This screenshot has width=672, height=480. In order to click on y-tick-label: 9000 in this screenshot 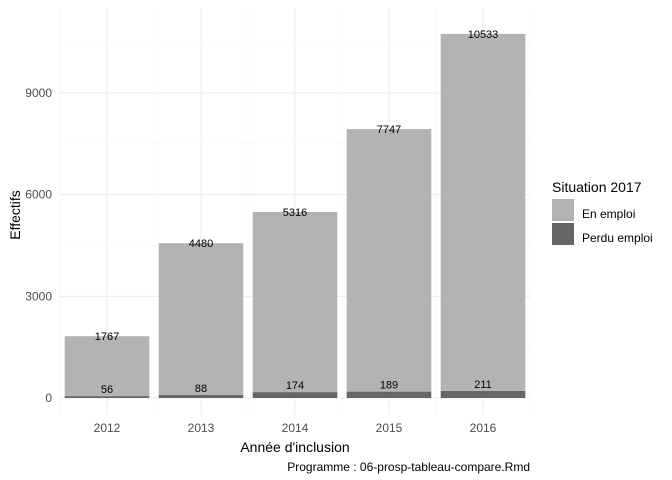, I will do `click(38, 93)`.